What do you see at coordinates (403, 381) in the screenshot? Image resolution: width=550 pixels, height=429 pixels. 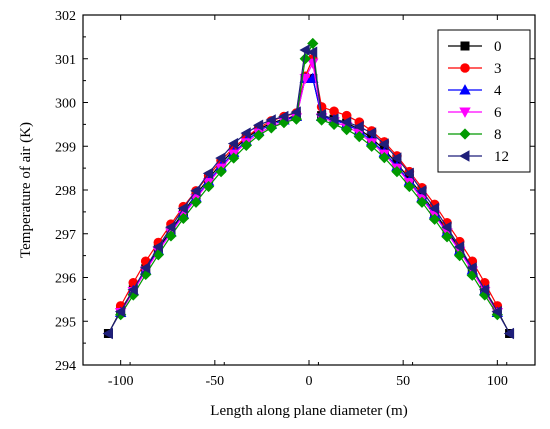 I see `x-tick-label: 50` at bounding box center [403, 381].